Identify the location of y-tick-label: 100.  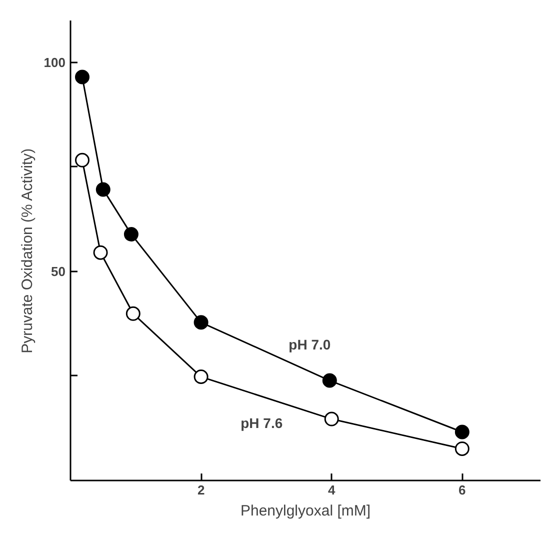
(55, 62).